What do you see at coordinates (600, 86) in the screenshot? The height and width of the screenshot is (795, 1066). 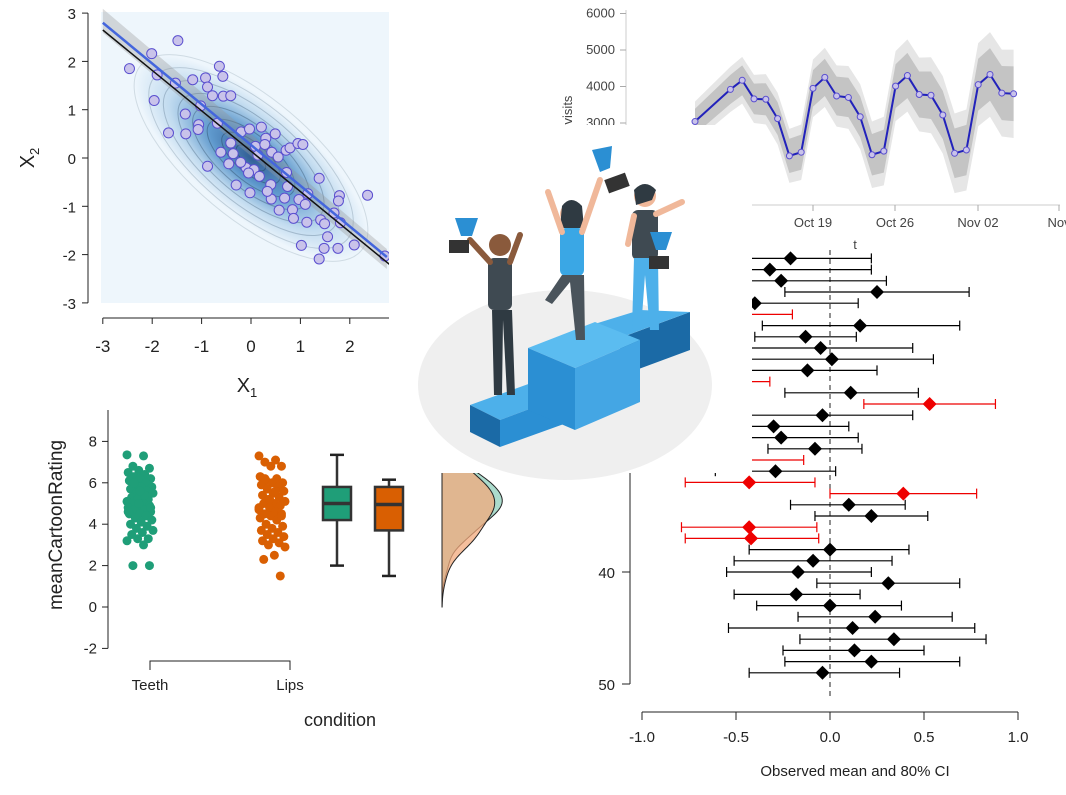 I see `y-tick-label: 4000` at bounding box center [600, 86].